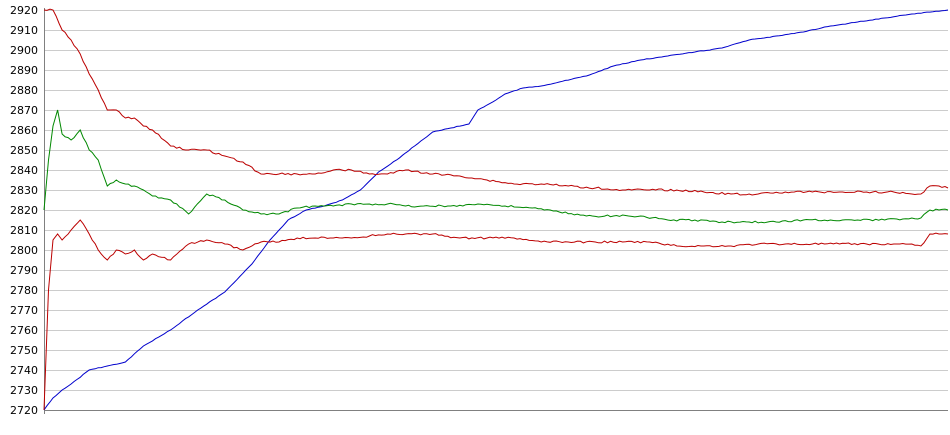 This screenshot has height=435, width=950. I want to click on y-tick-label: 2920, so click(24, 10).